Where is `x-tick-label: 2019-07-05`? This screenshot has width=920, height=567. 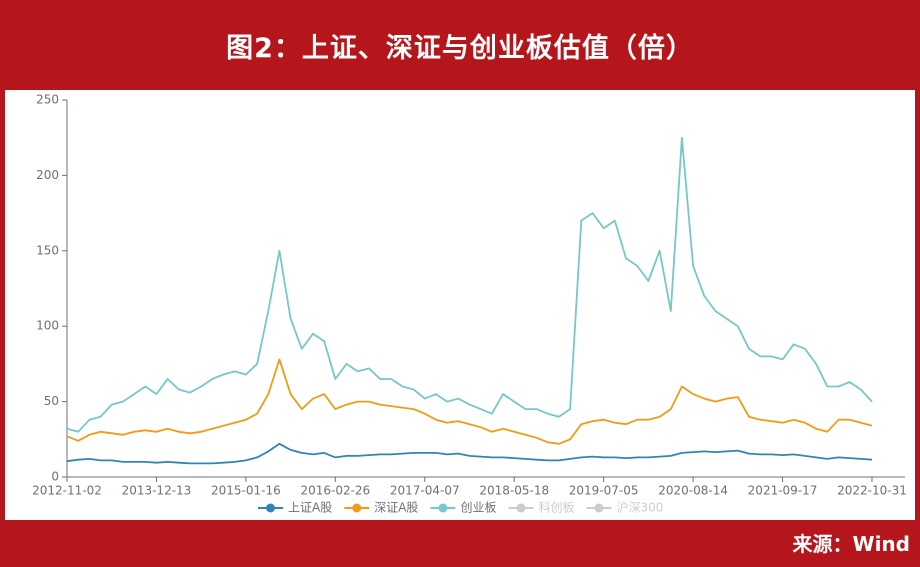 x-tick-label: 2019-07-05 is located at coordinates (604, 491).